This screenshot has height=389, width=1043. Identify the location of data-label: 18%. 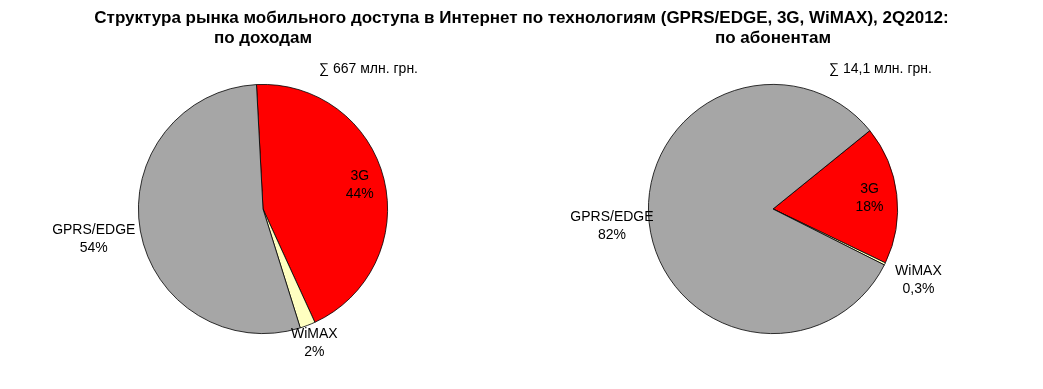
(869, 205).